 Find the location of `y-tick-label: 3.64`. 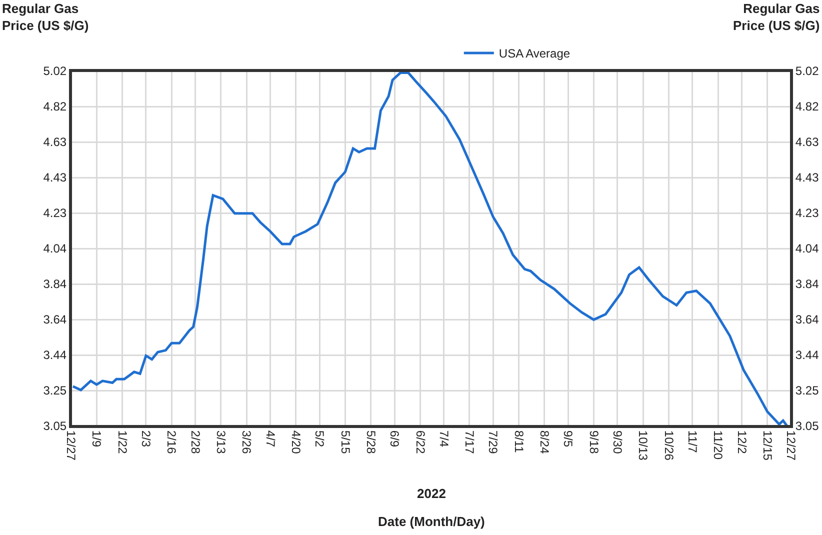

y-tick-label: 3.64 is located at coordinates (55, 319).